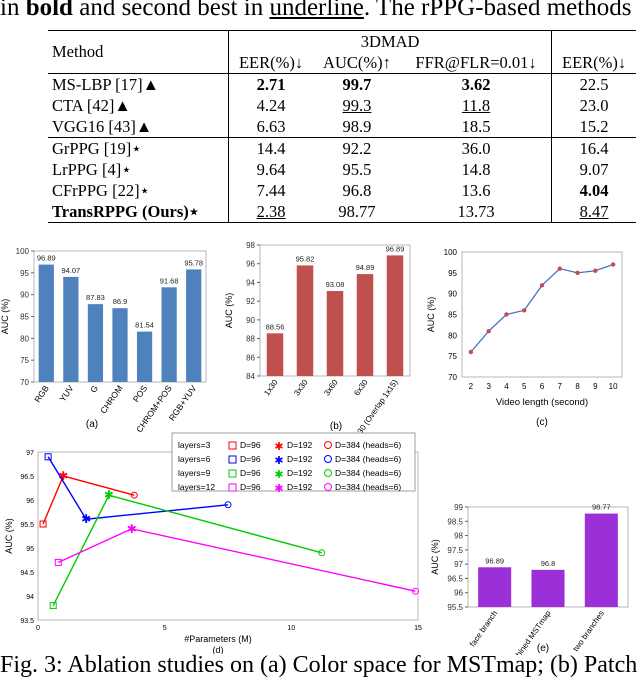 The height and width of the screenshot is (682, 640). What do you see at coordinates (357, 169) in the screenshot?
I see `value-cell: 95.5` at bounding box center [357, 169].